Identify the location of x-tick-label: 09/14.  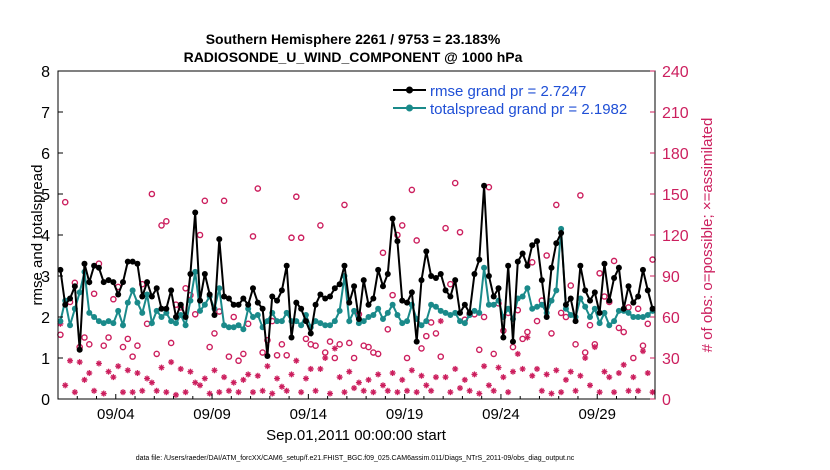
(309, 414).